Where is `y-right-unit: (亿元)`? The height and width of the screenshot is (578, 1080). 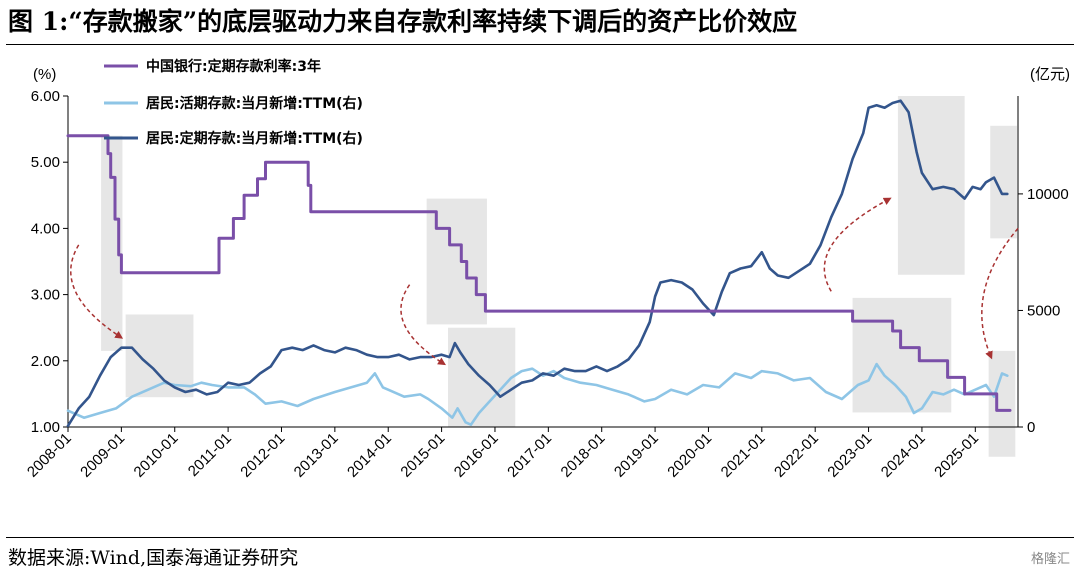 y-right-unit: (亿元) is located at coordinates (1050, 74).